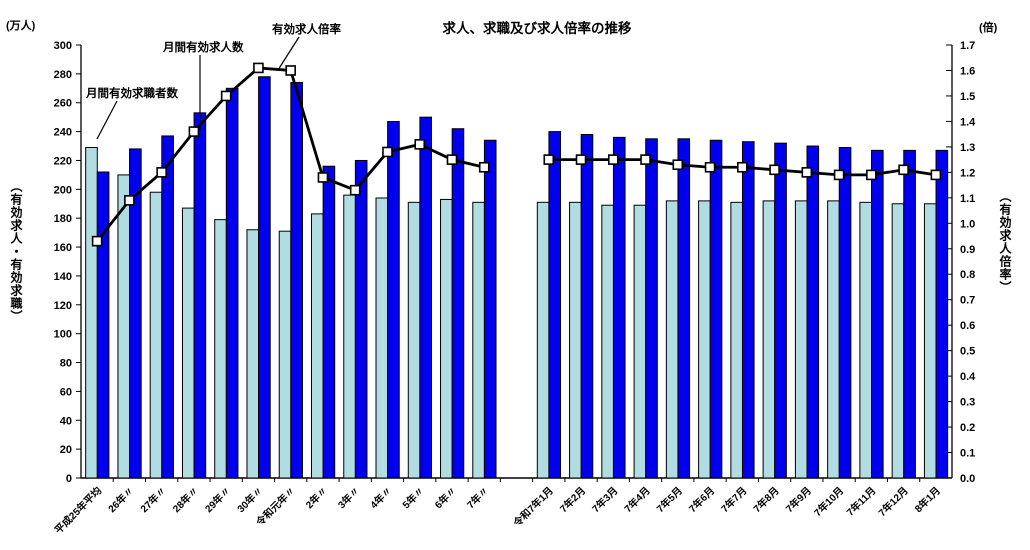 The width and height of the screenshot is (1030, 550). Describe the element at coordinates (107, 120) in the screenshot. I see `seekers-annotation-pointer-line` at that location.